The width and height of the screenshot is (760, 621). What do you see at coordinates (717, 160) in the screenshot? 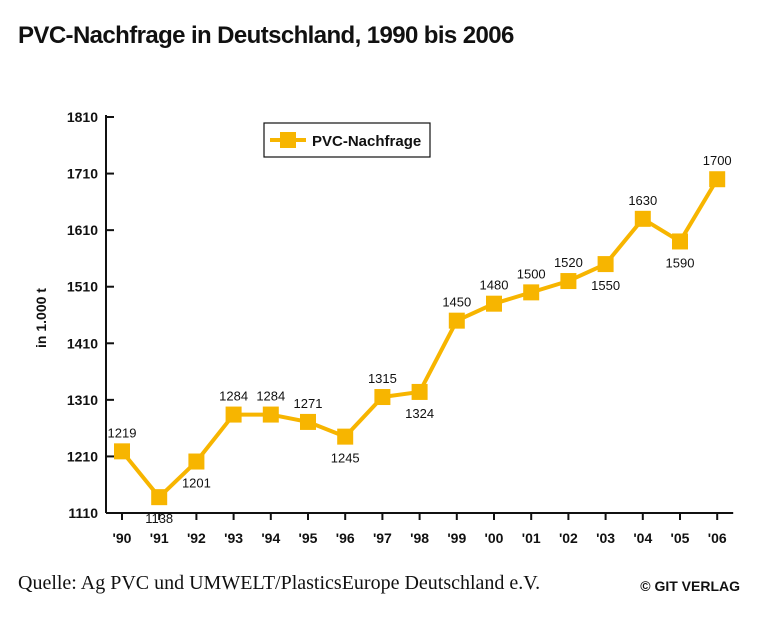
I see `data-label: 1700` at bounding box center [717, 160].